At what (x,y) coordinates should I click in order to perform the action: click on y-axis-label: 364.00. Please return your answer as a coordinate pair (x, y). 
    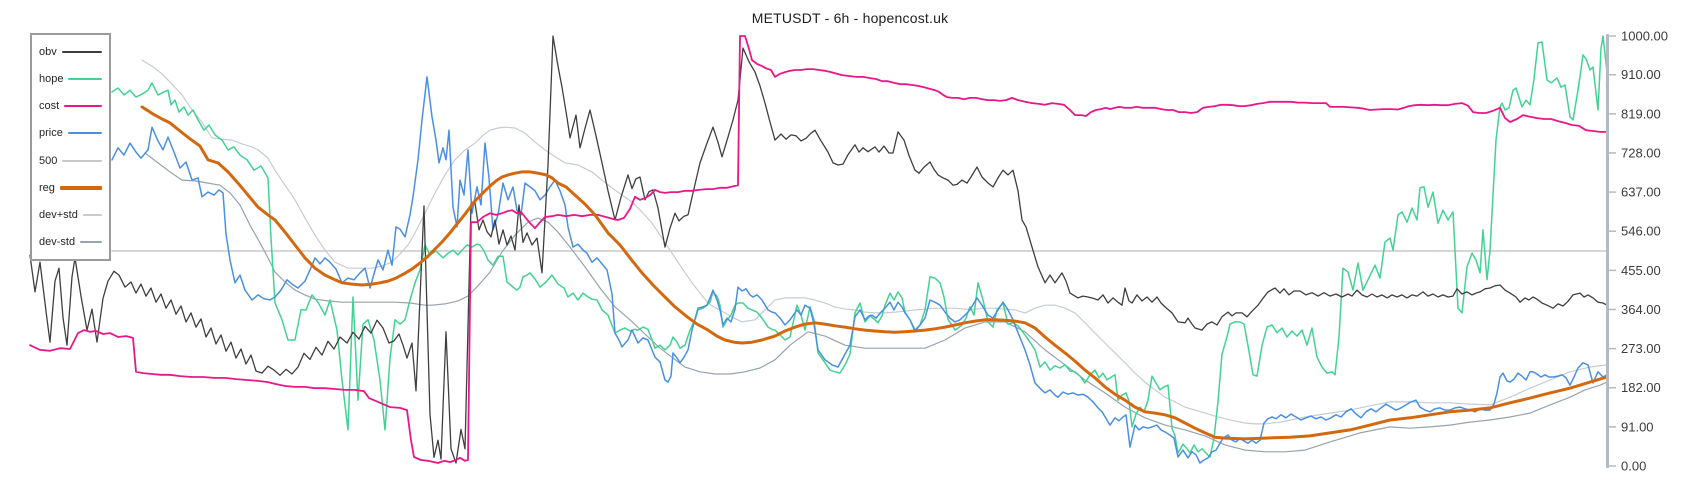
    Looking at the image, I should click on (1641, 309).